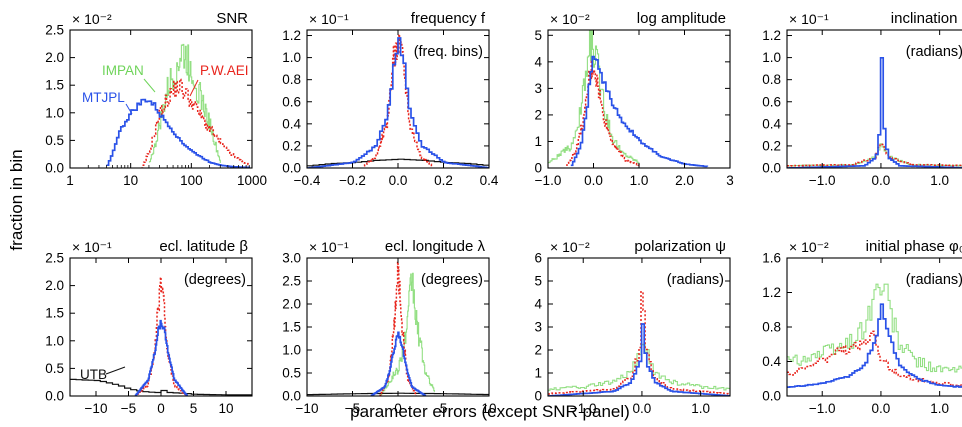  I want to click on y-tick-label: 2, so click(538, 114).